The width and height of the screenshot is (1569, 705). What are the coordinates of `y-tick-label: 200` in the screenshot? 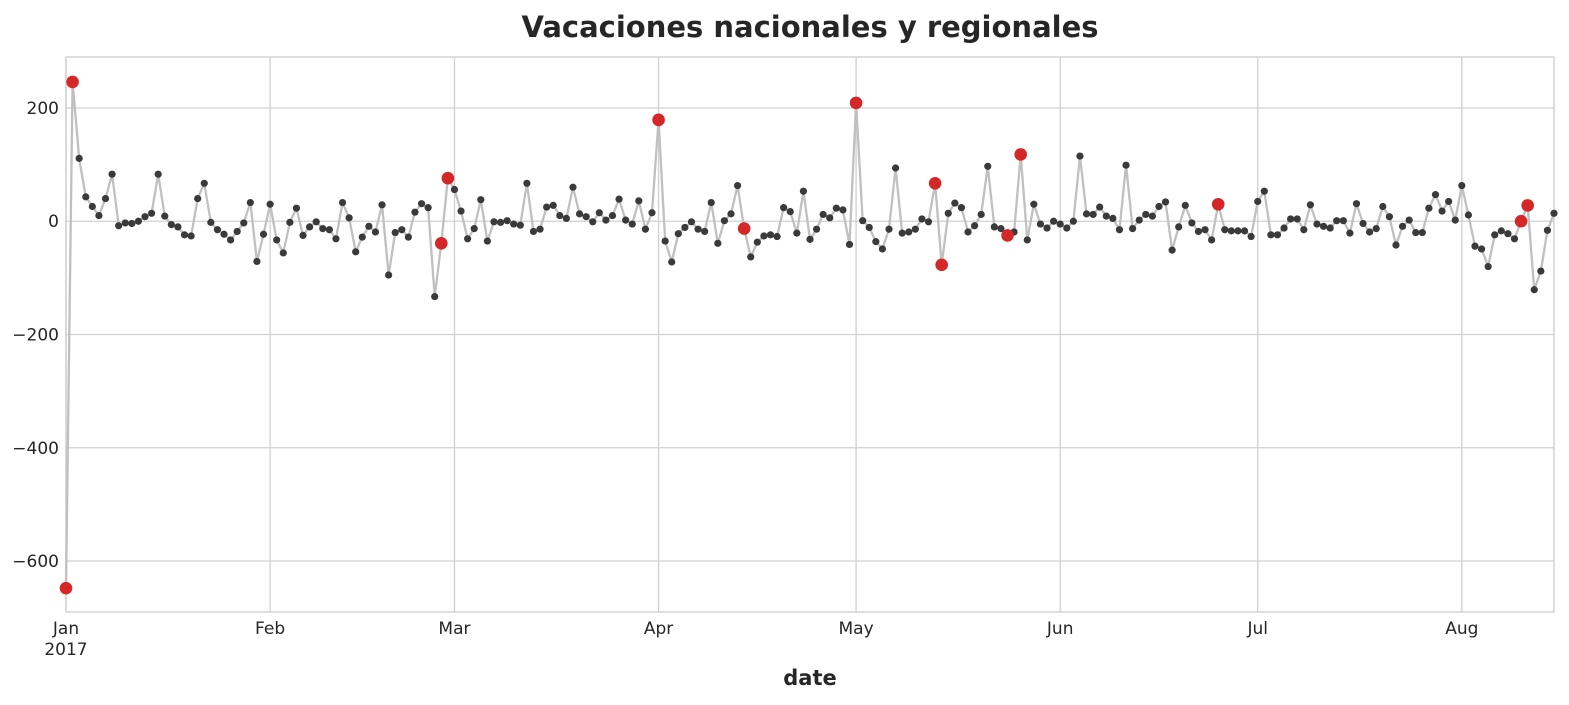 It's located at (43, 109).